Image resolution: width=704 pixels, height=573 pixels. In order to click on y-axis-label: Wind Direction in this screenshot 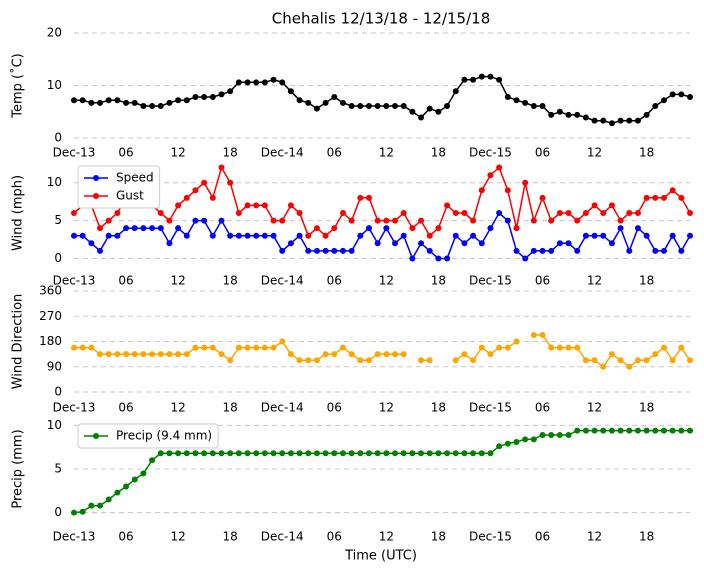, I will do `click(18, 342)`.